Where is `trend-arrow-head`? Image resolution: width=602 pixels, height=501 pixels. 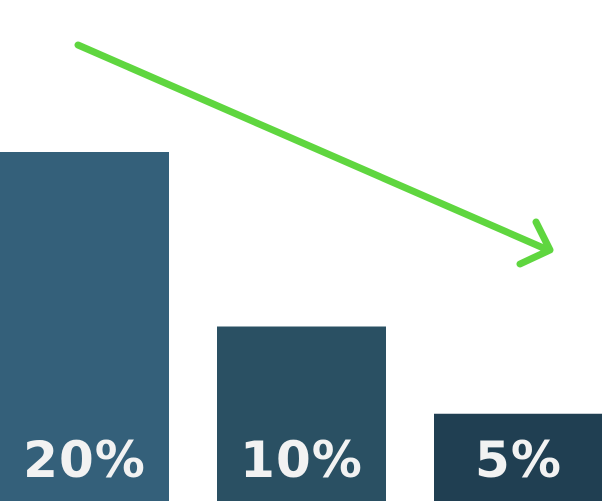
trend-arrow-head is located at coordinates (535, 243).